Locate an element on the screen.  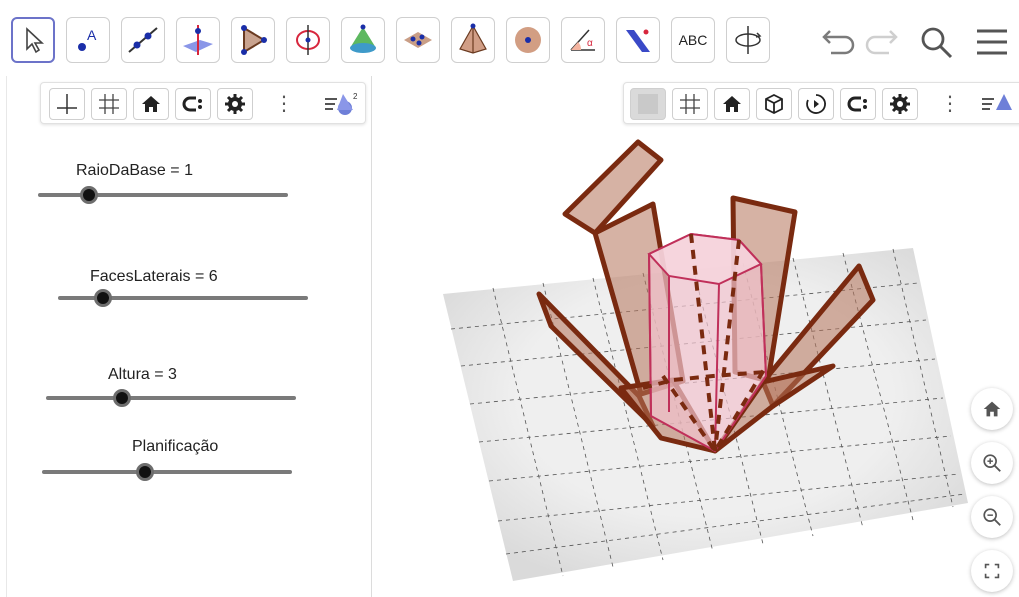
fullscreen-icon is located at coordinates (992, 571).